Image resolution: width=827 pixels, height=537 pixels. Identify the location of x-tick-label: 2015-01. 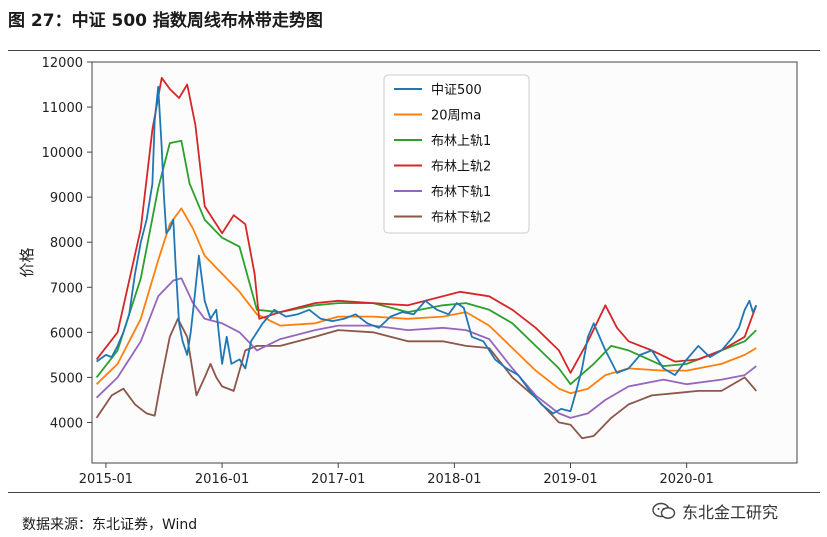
(106, 479).